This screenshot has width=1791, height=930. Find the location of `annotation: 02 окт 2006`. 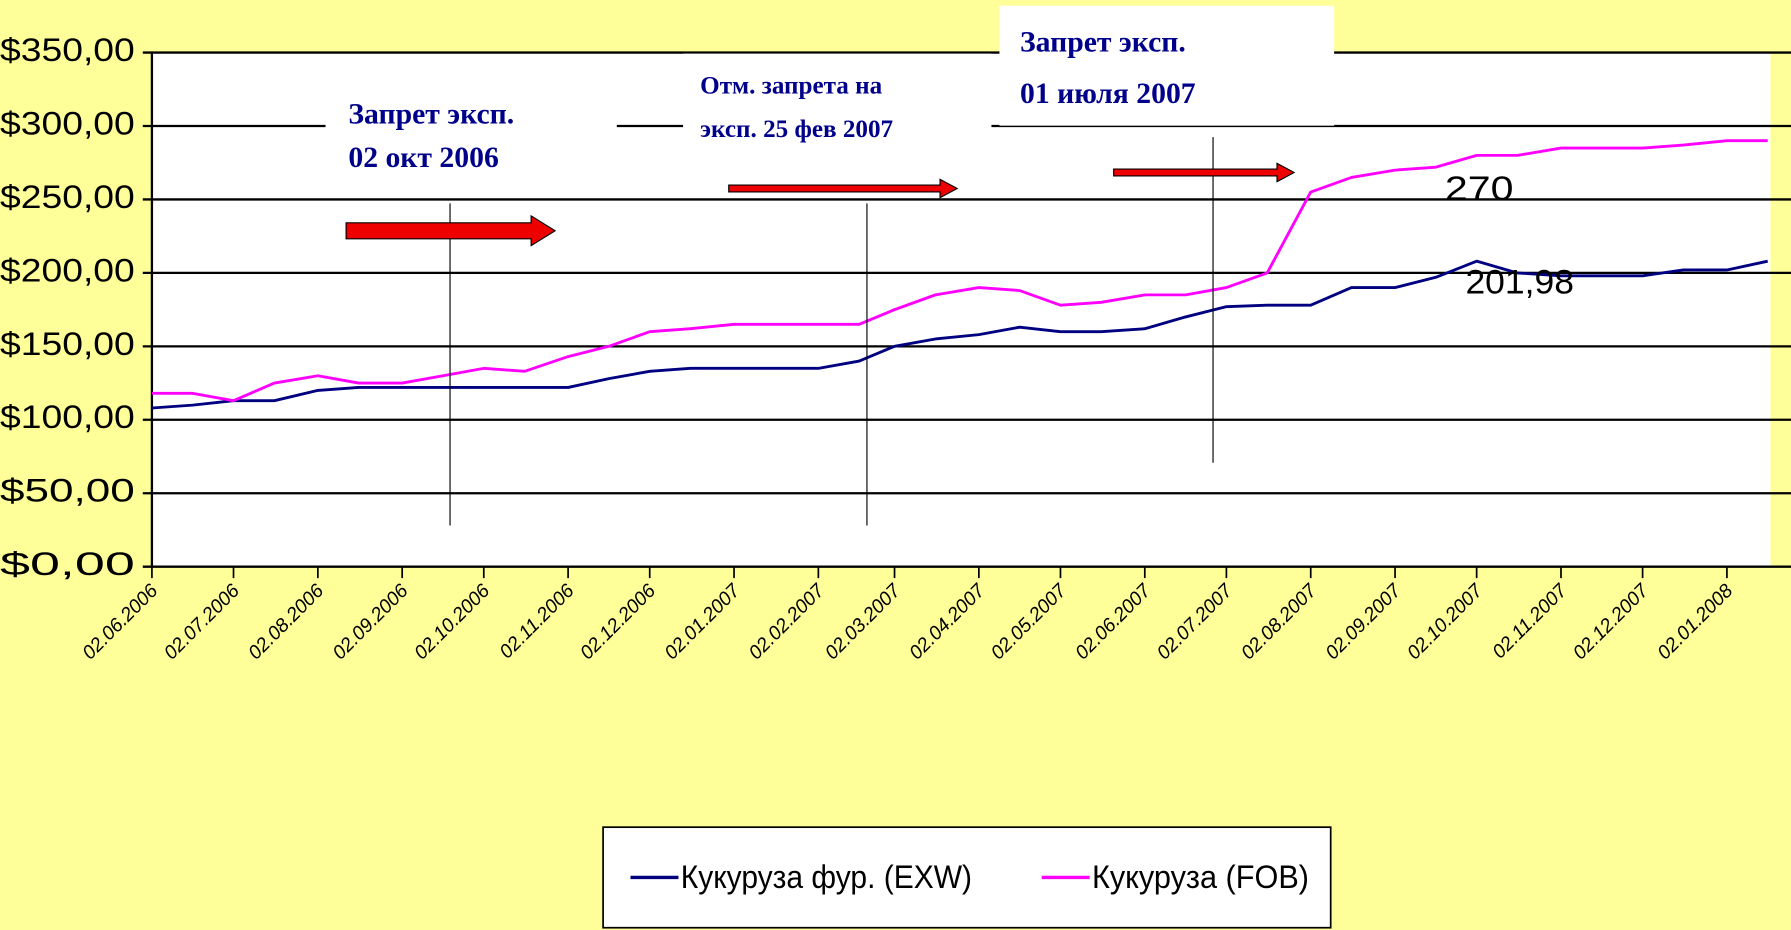

annotation: 02 окт 2006 is located at coordinates (423, 158).